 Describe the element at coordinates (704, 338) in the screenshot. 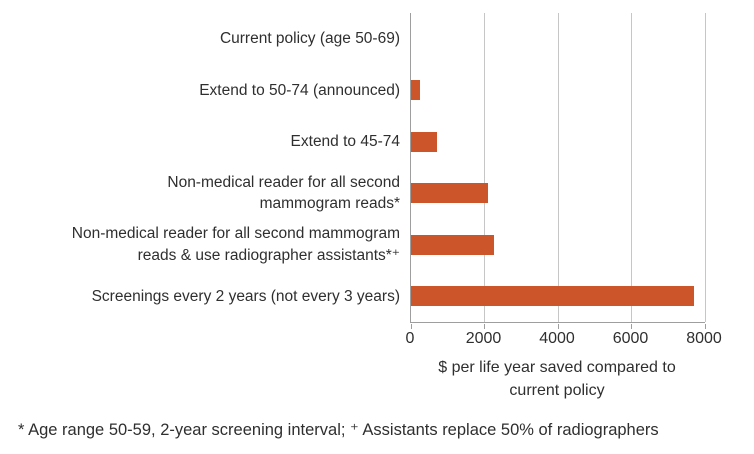

I see `x-tick-label: 8000` at that location.